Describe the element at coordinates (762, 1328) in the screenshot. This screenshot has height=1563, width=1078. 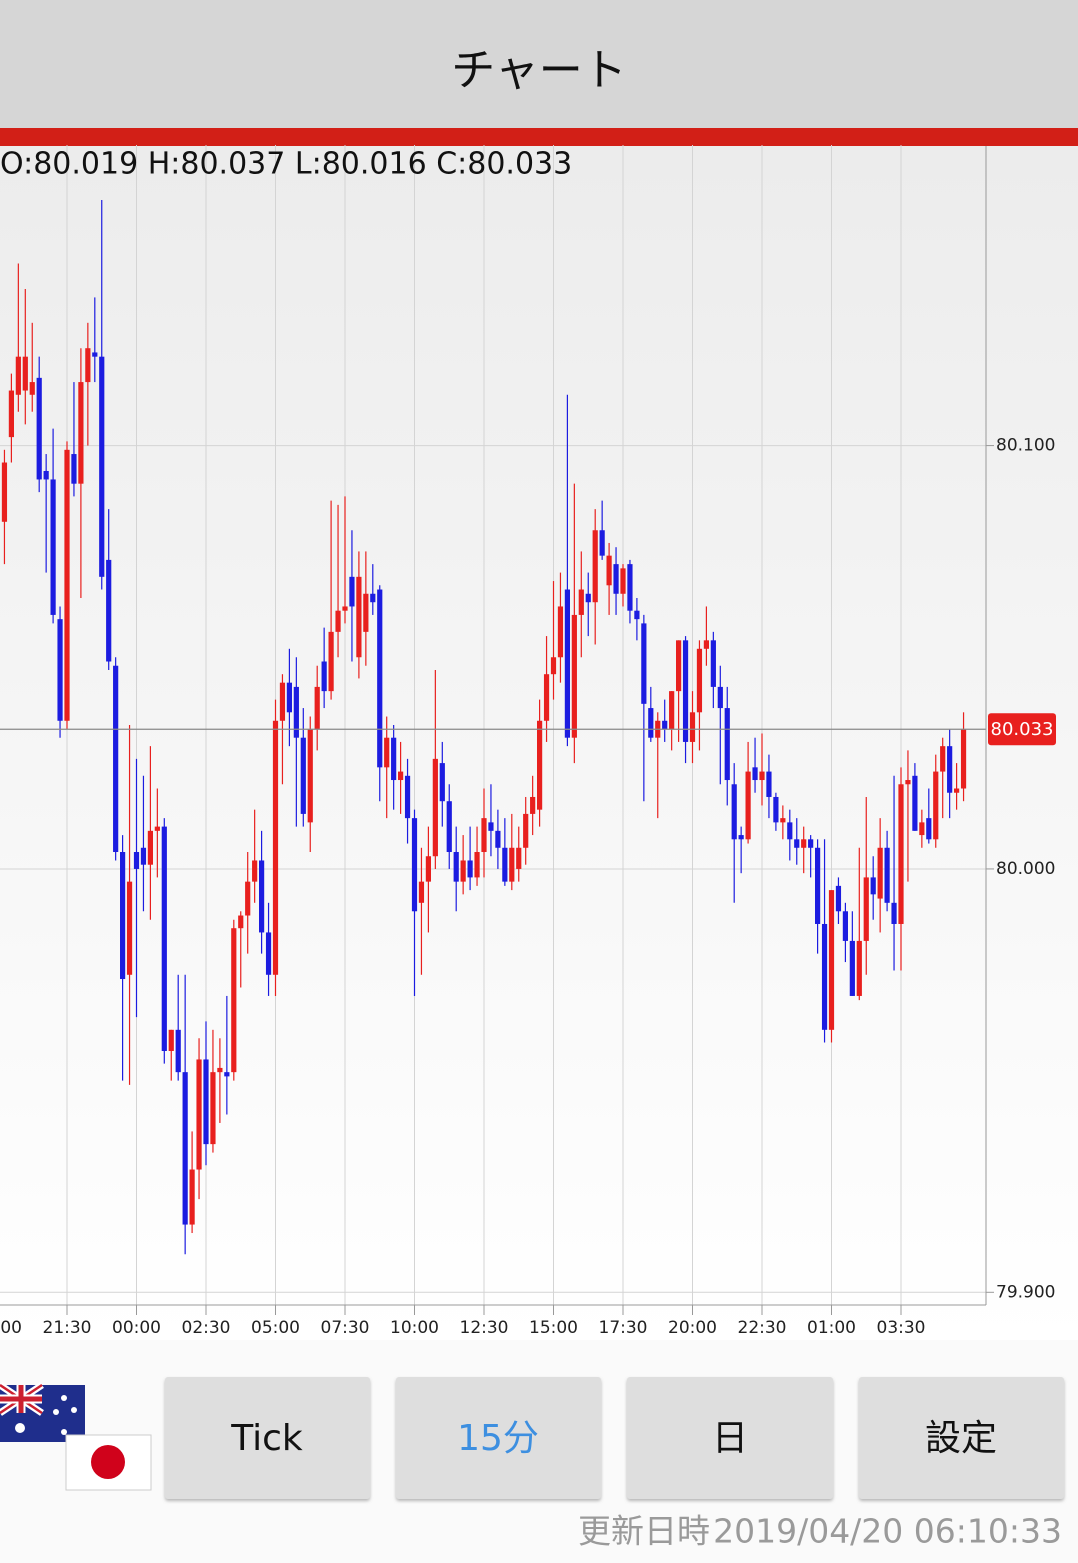
I see `x-tick-label: 22:30` at that location.